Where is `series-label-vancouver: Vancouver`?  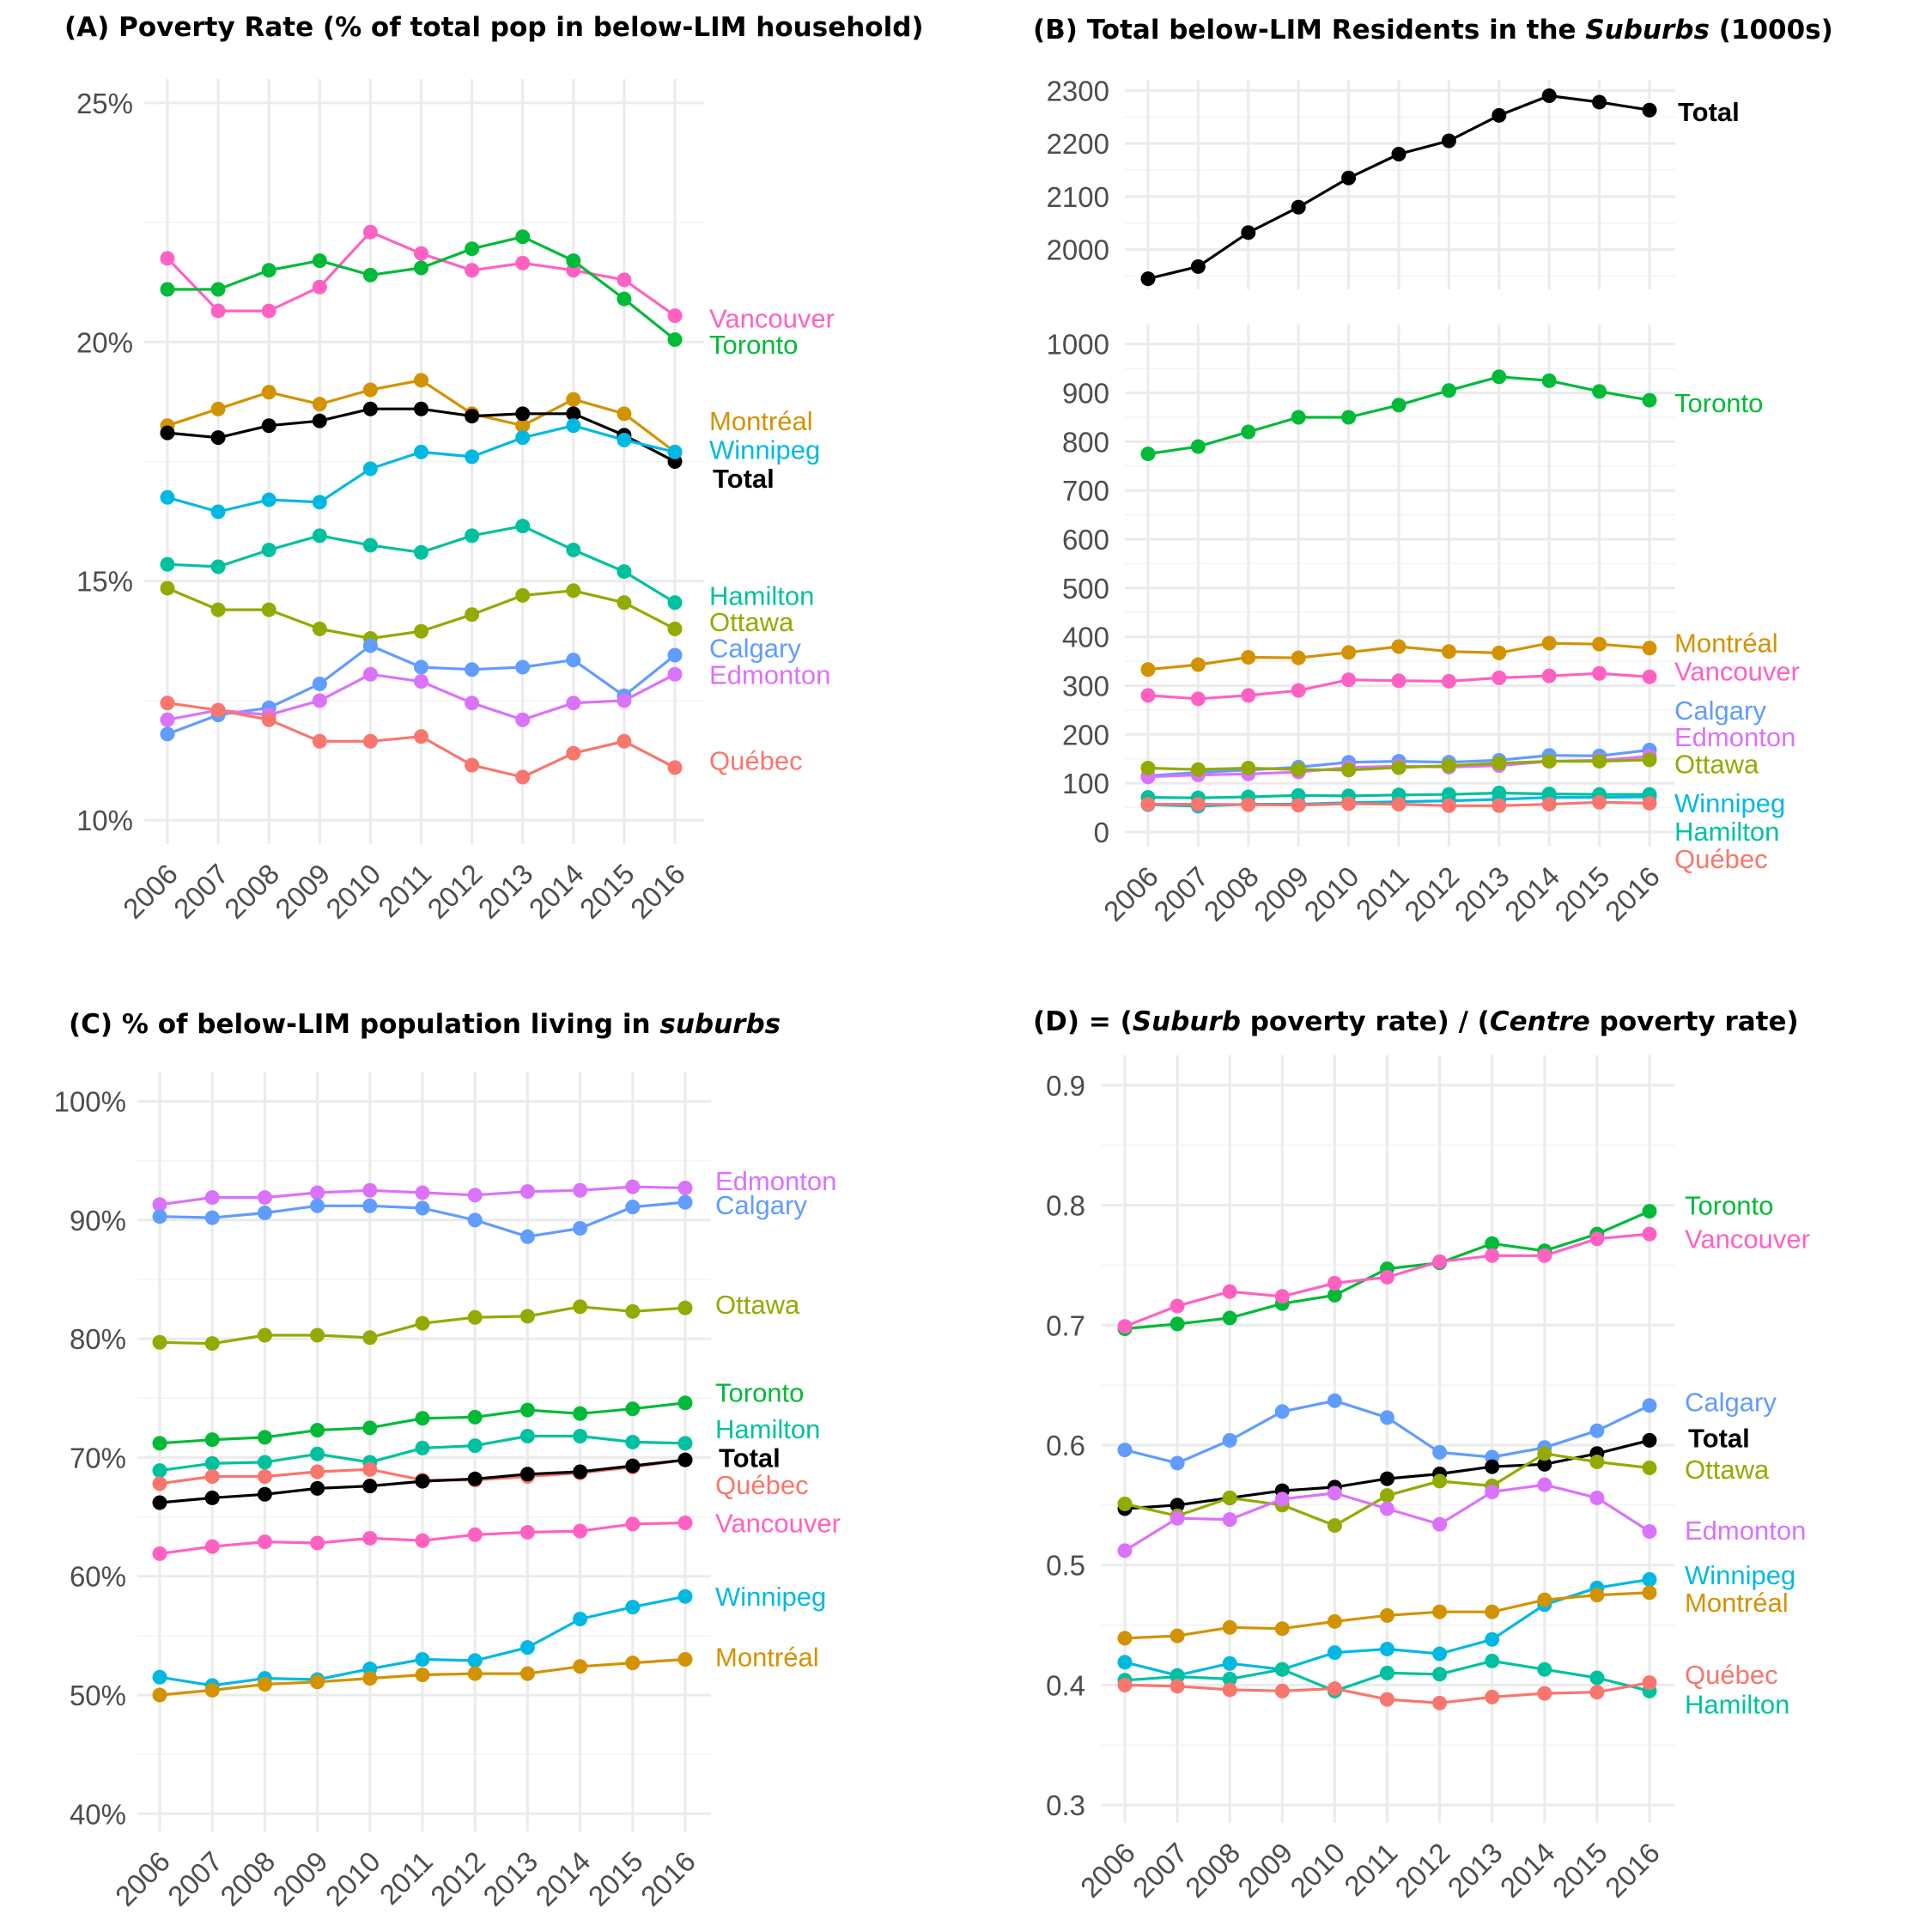
series-label-vancouver: Vancouver is located at coordinates (1737, 671).